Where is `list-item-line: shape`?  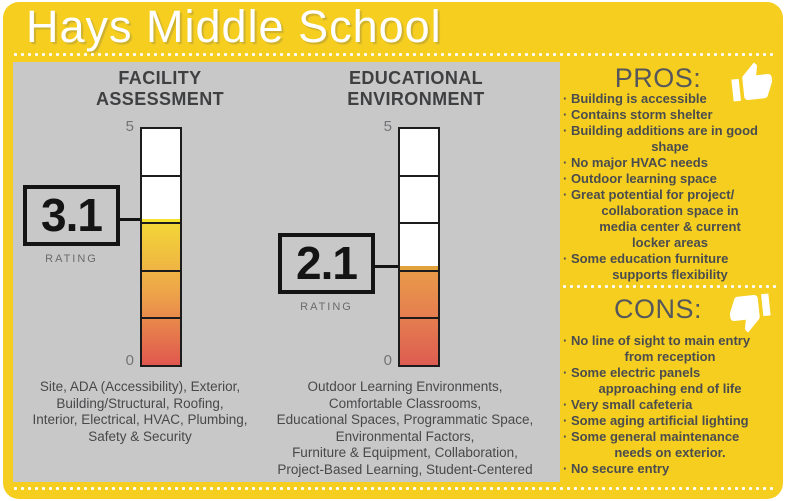 list-item-line: shape is located at coordinates (670, 146).